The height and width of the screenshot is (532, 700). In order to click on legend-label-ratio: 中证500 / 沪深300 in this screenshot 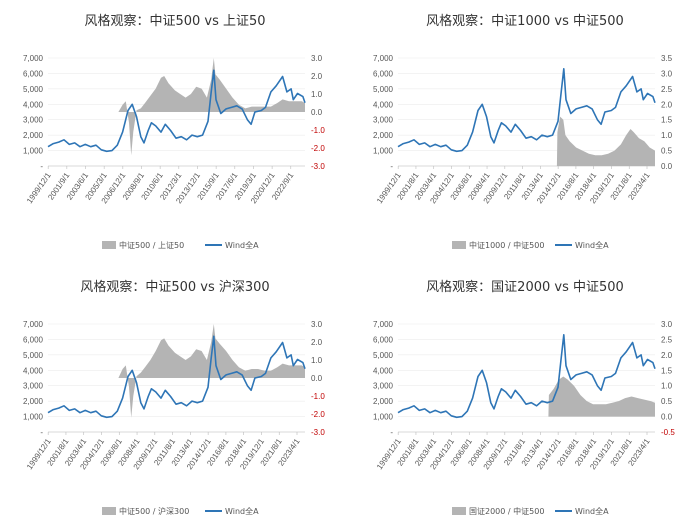, I will do `click(154, 511)`.